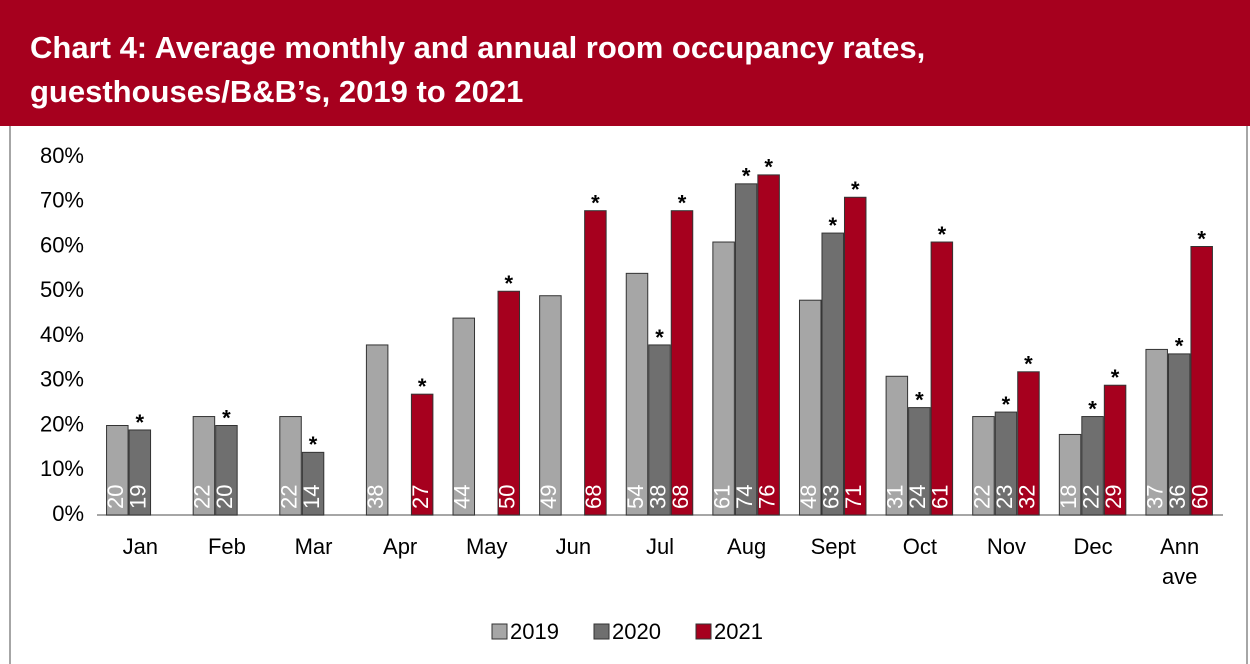  What do you see at coordinates (62, 289) in the screenshot?
I see `y-tick-label: 50%` at bounding box center [62, 289].